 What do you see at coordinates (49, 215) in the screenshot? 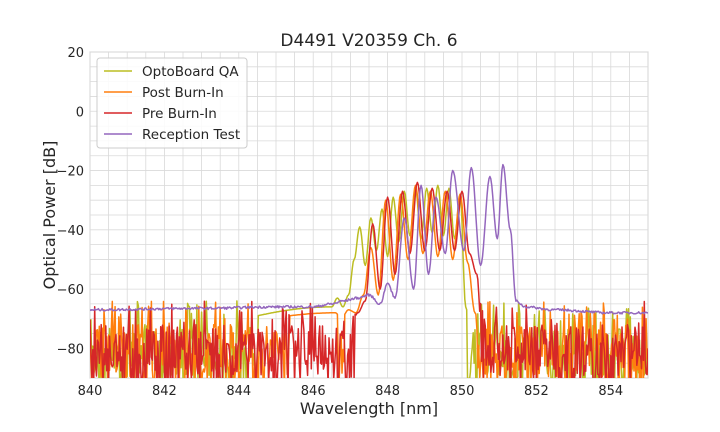
I see `y-axis-label: Optical Power [dB]` at bounding box center [49, 215].